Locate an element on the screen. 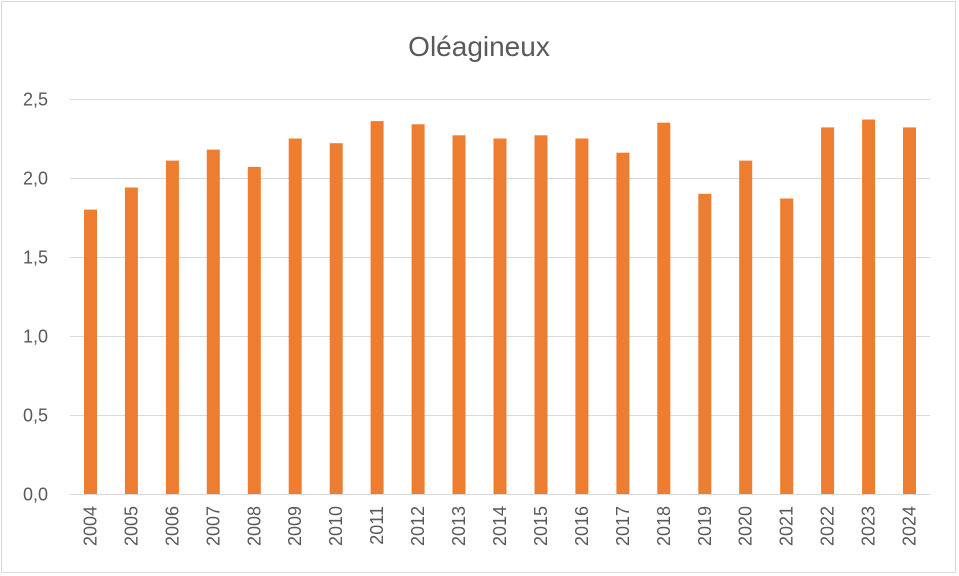 Image resolution: width=959 pixels, height=576 pixels. bar-2016 is located at coordinates (582, 316).